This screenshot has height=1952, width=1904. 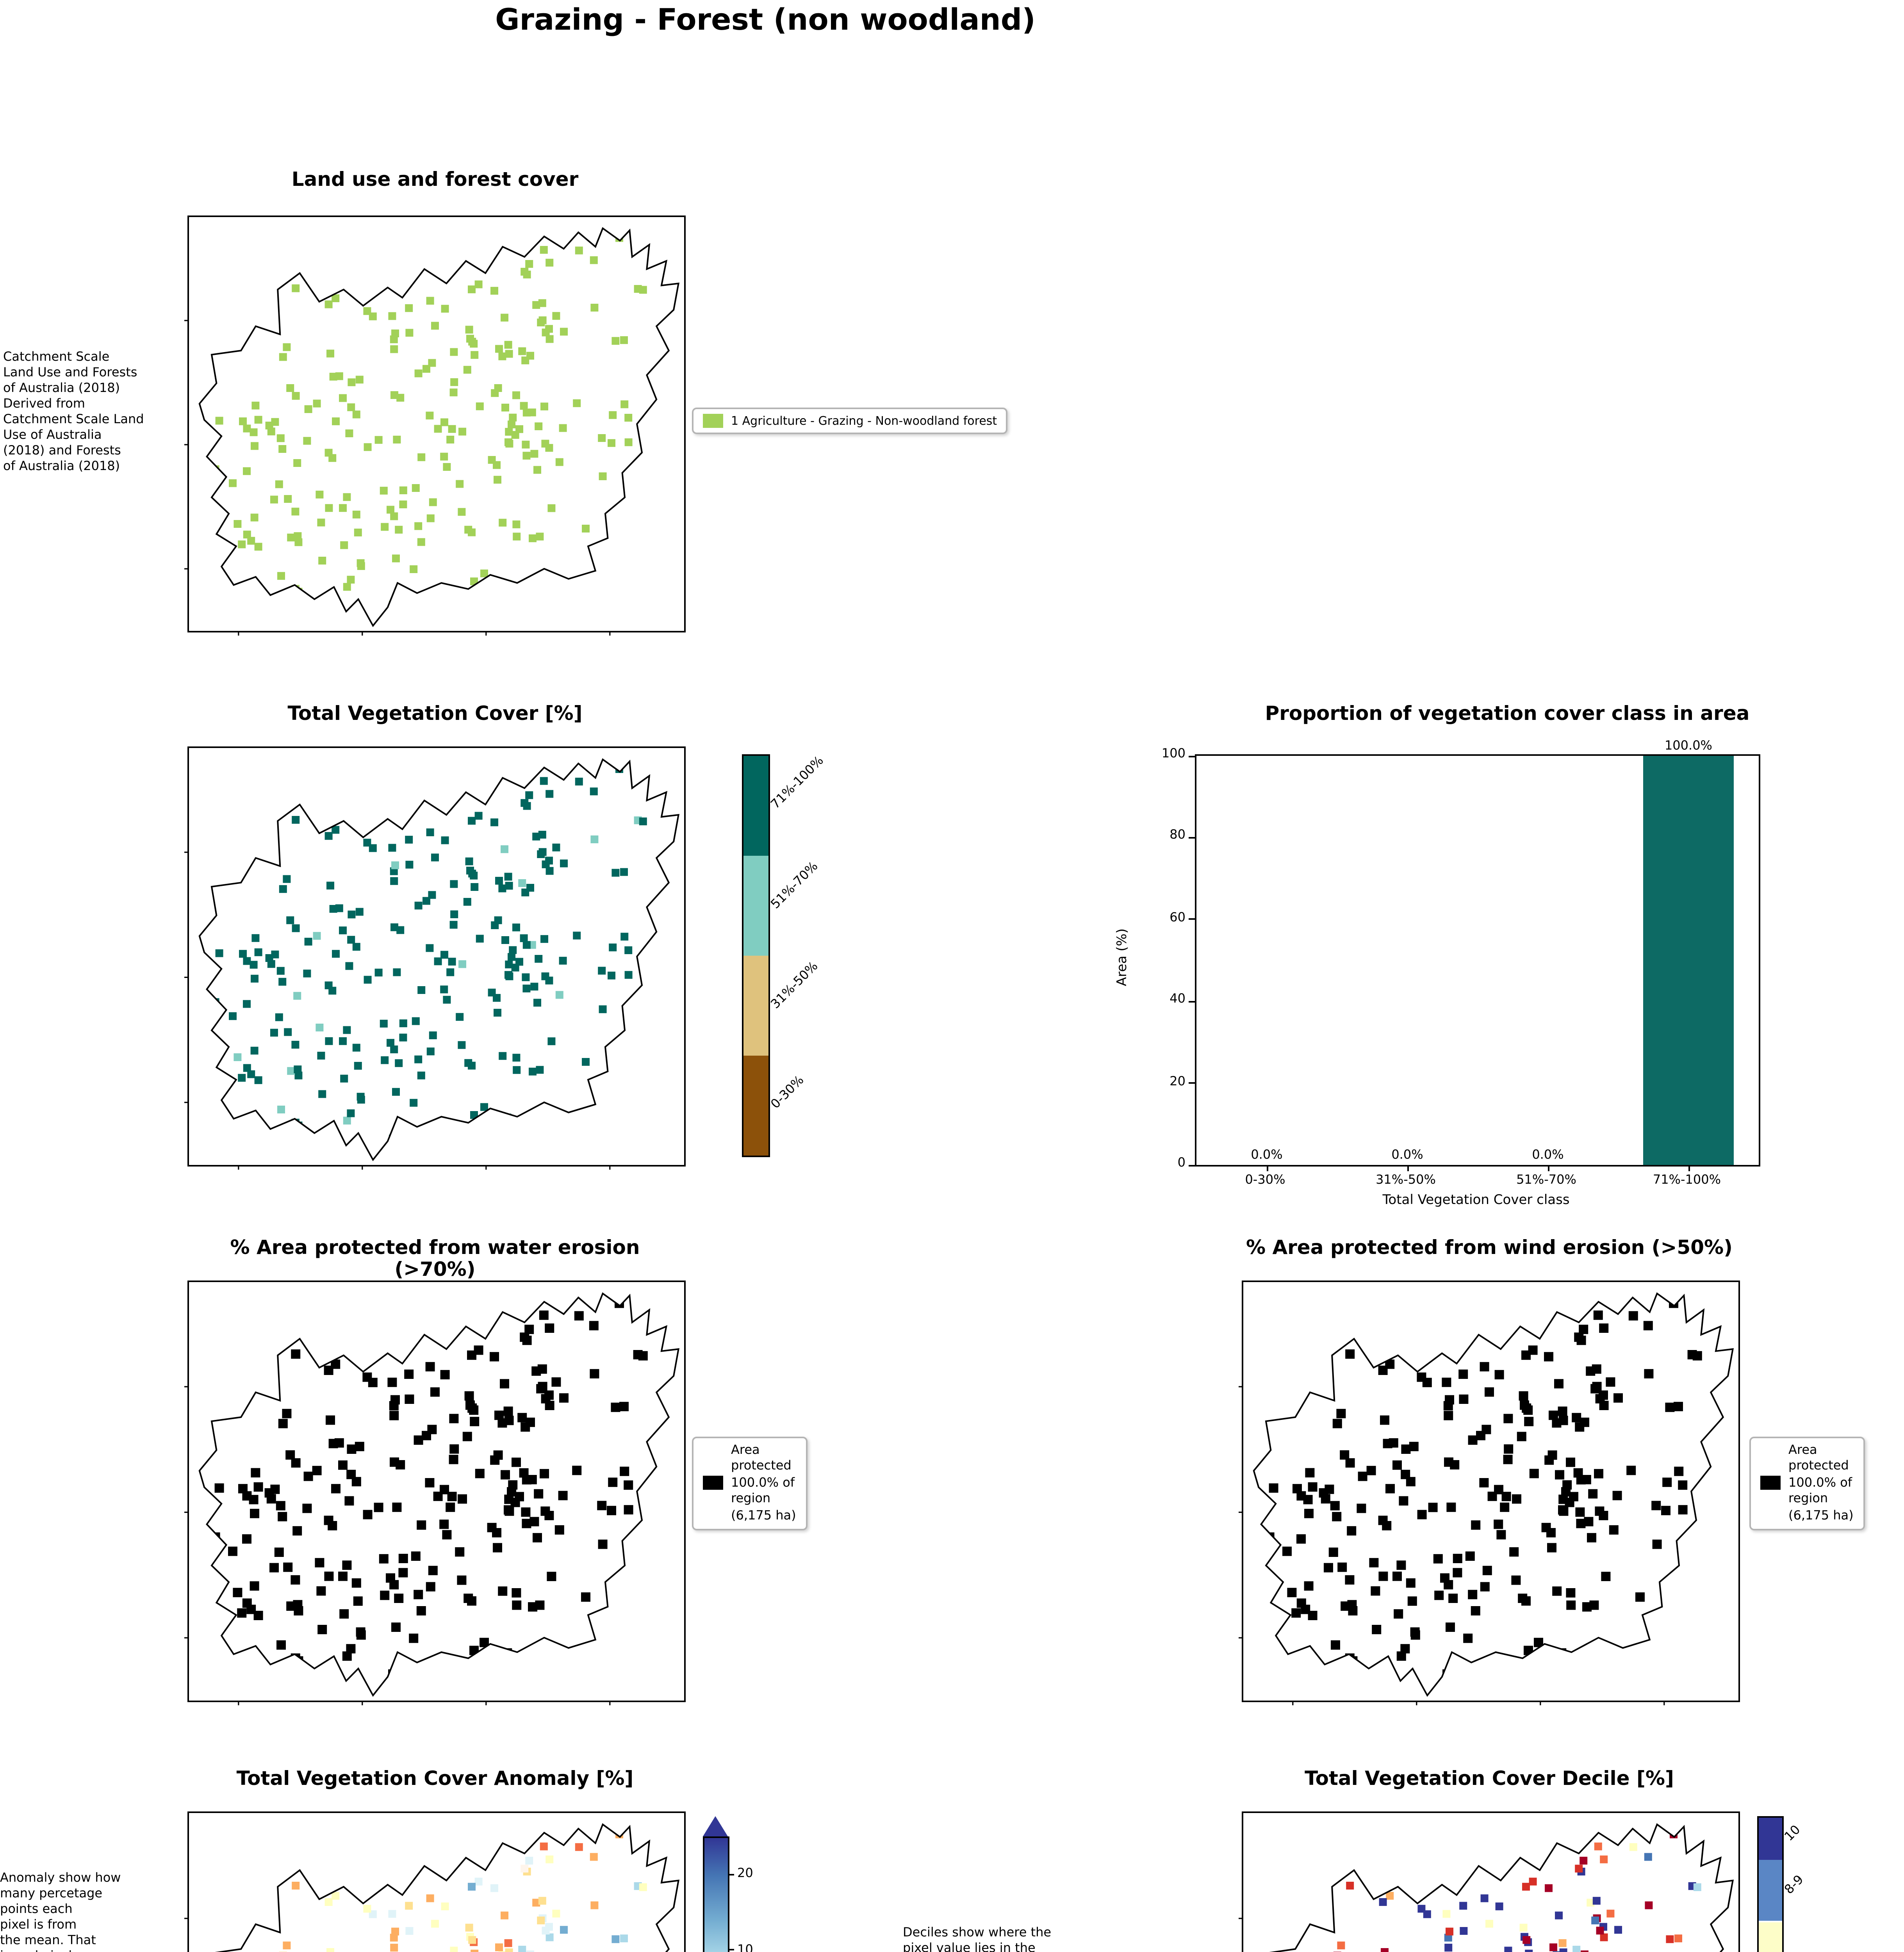 I want to click on anomaly-map, so click(x=435, y=1881).